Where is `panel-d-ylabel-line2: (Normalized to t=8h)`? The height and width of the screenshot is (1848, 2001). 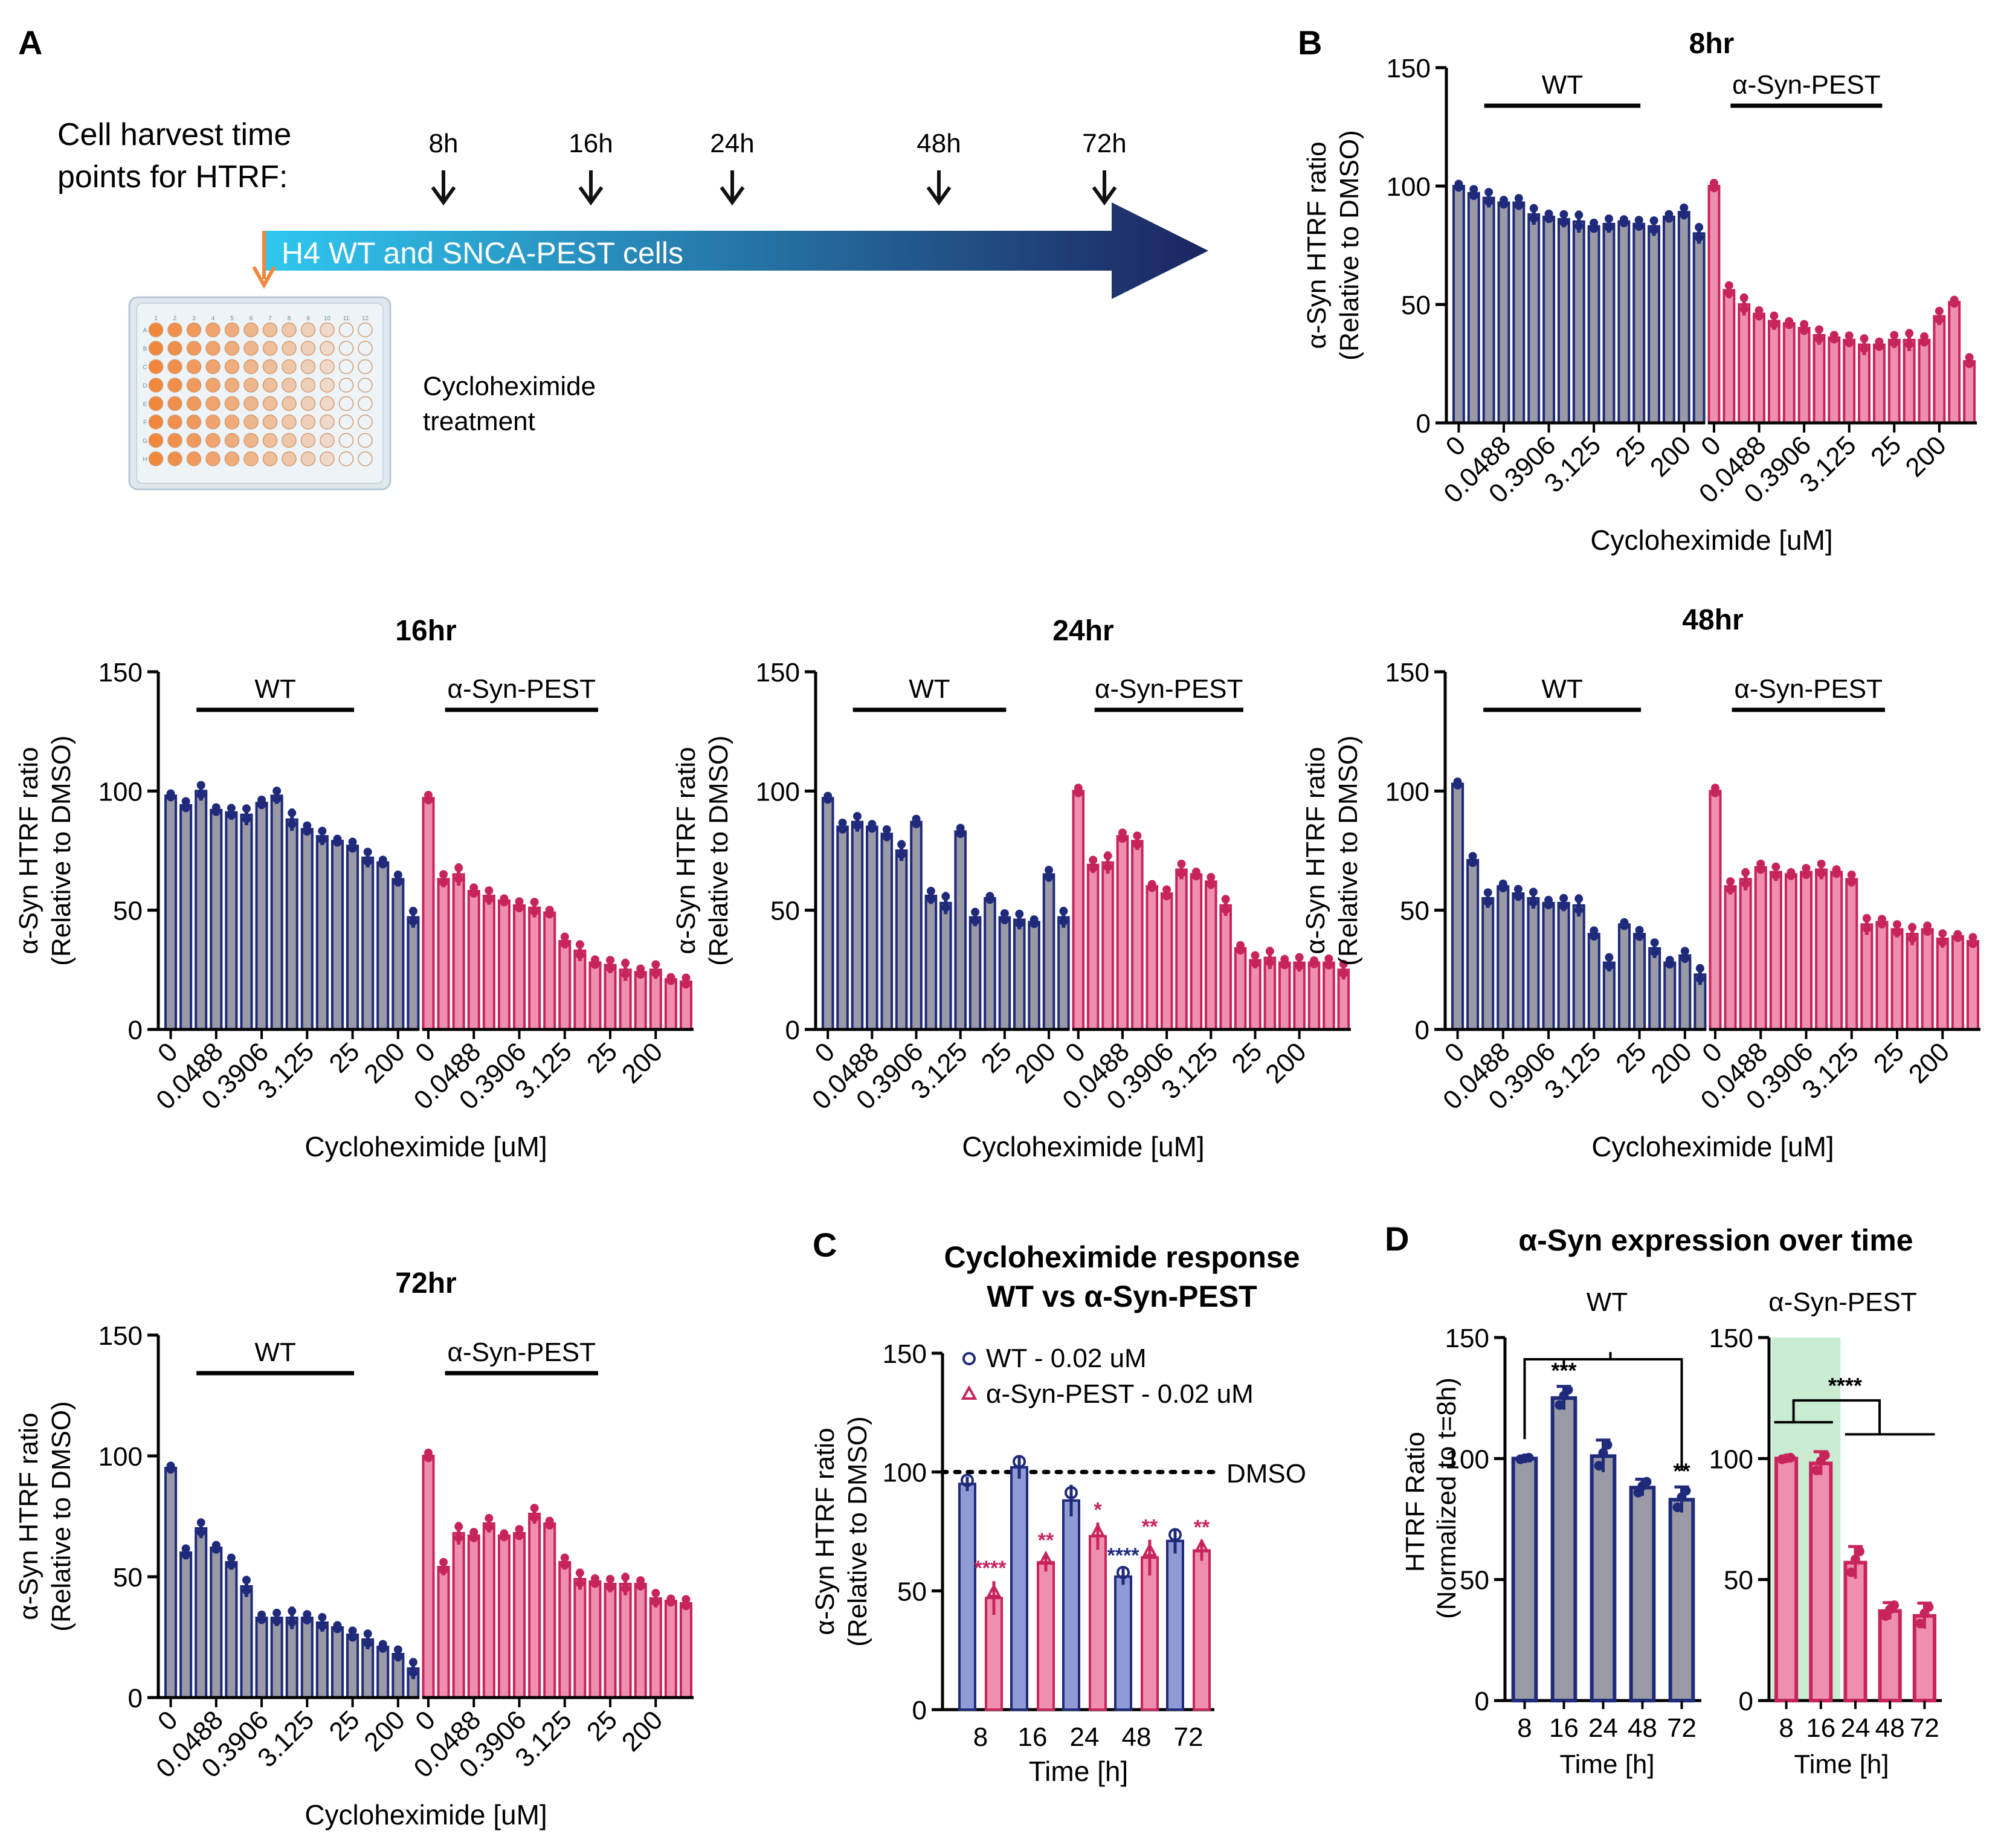 panel-d-ylabel-line2: (Normalized to t=8h) is located at coordinates (1446, 1498).